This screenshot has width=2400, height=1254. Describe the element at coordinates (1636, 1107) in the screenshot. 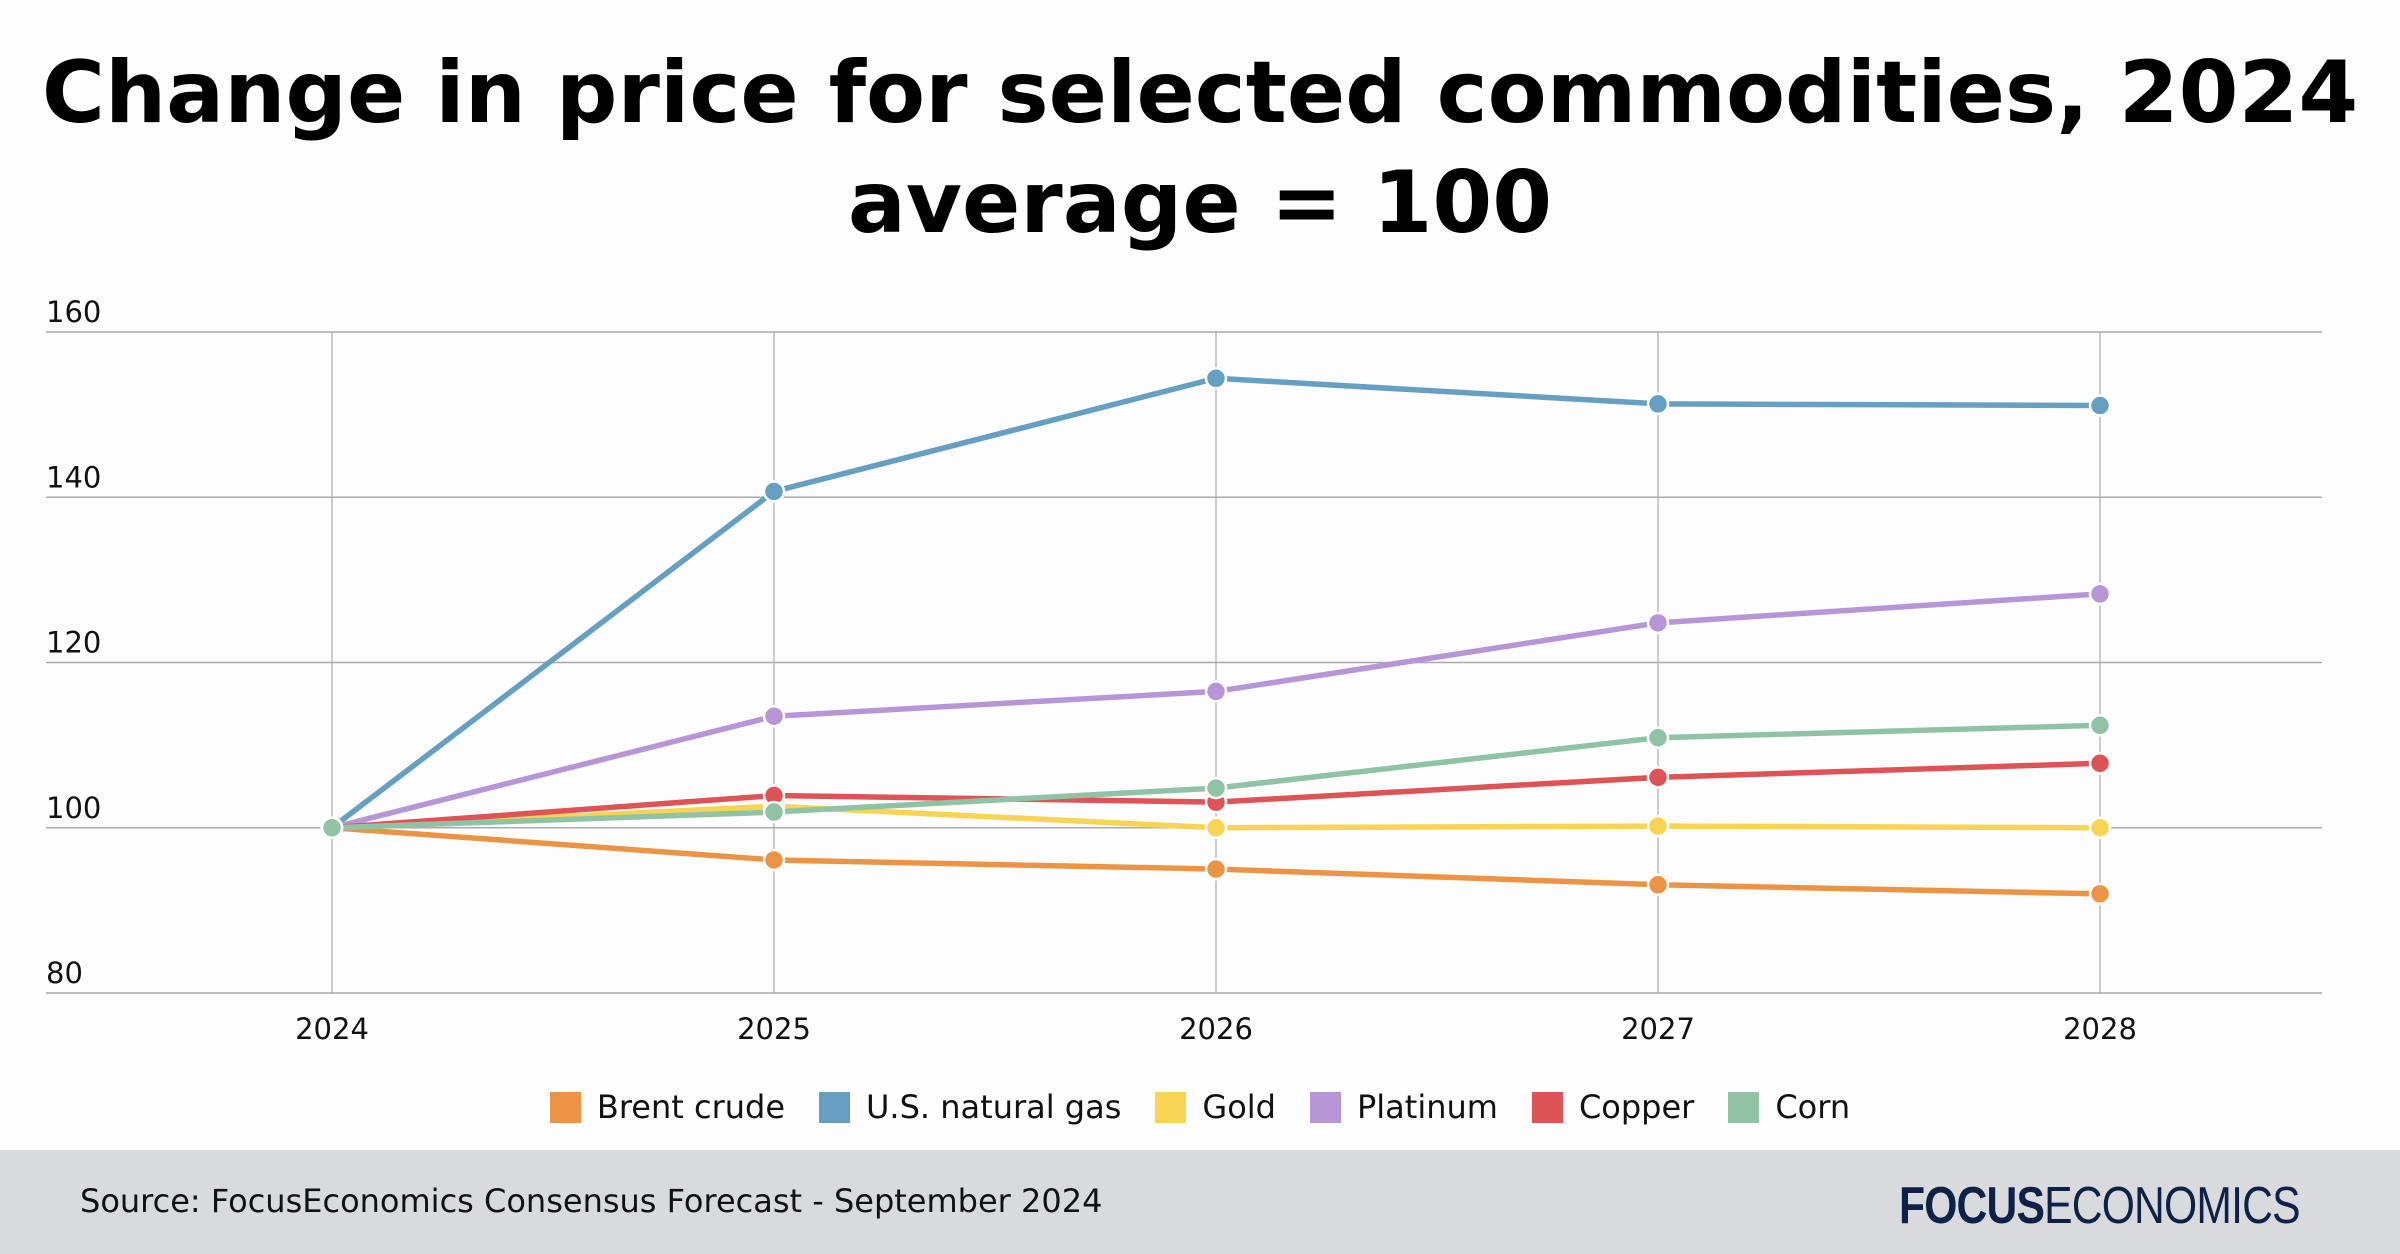

I see `legend-label: Copper` at that location.